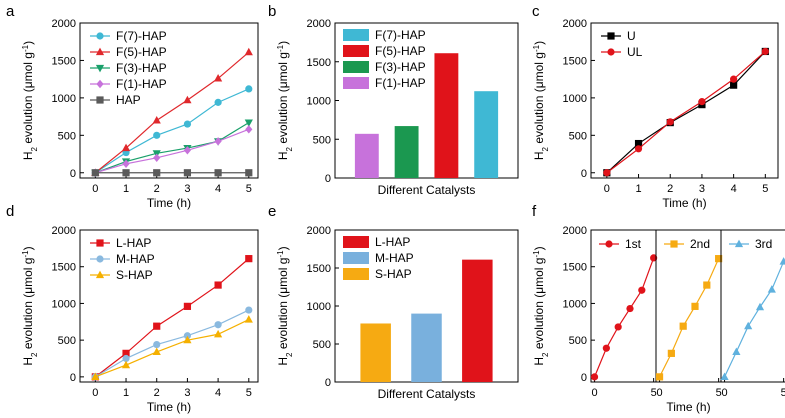  I want to click on panel-label: c, so click(536, 11).